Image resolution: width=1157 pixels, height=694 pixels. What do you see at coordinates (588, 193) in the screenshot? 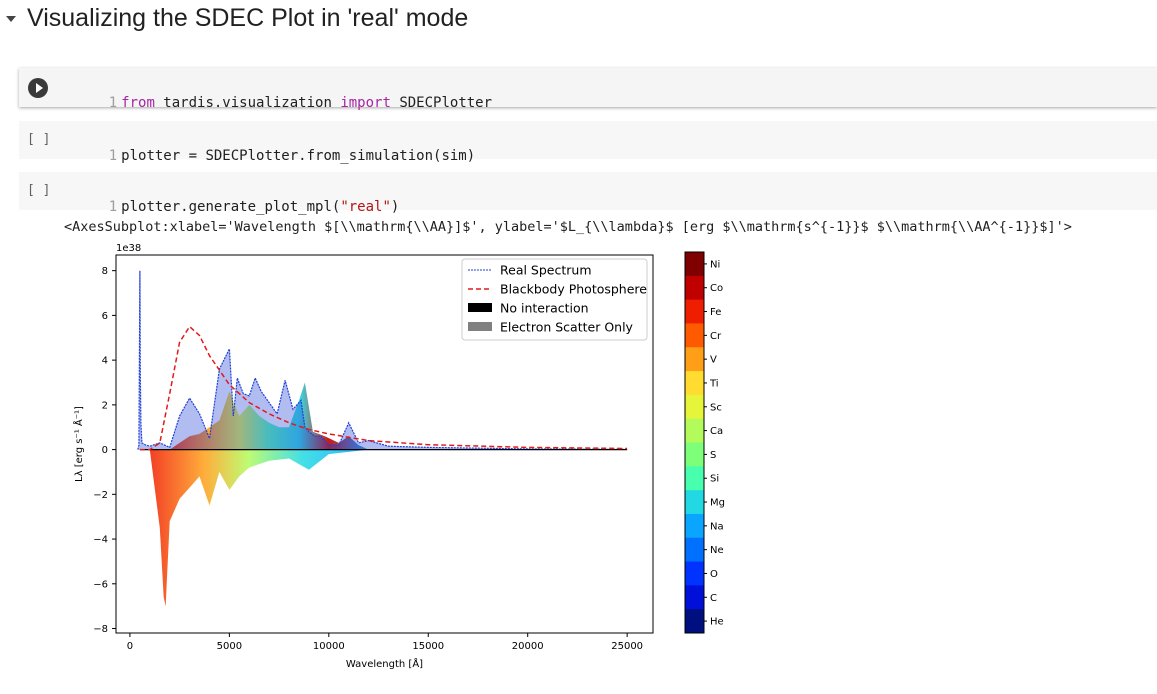
I see `code-cell-generate-plot: [ ] 1 plotter.generate_plot_mpl("real")` at bounding box center [588, 193].